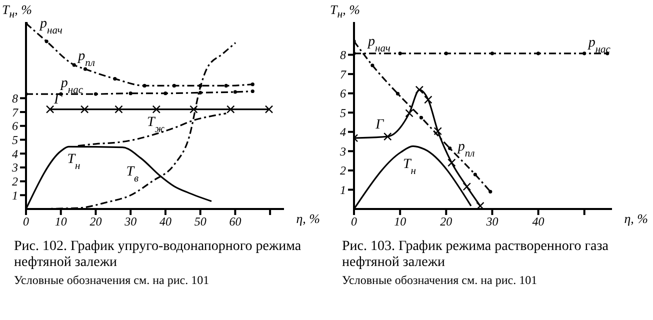 The height and width of the screenshot is (320, 653). Describe the element at coordinates (475, 254) in the screenshot. I see `text: Рис. 103. График режима растворенного газа нефтяной залежи` at that location.